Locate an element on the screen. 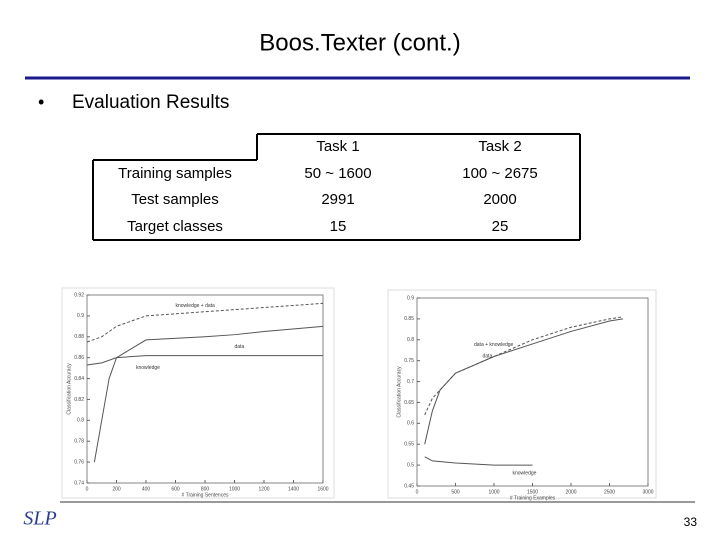  x-tick-label: 1500 is located at coordinates (532, 492).